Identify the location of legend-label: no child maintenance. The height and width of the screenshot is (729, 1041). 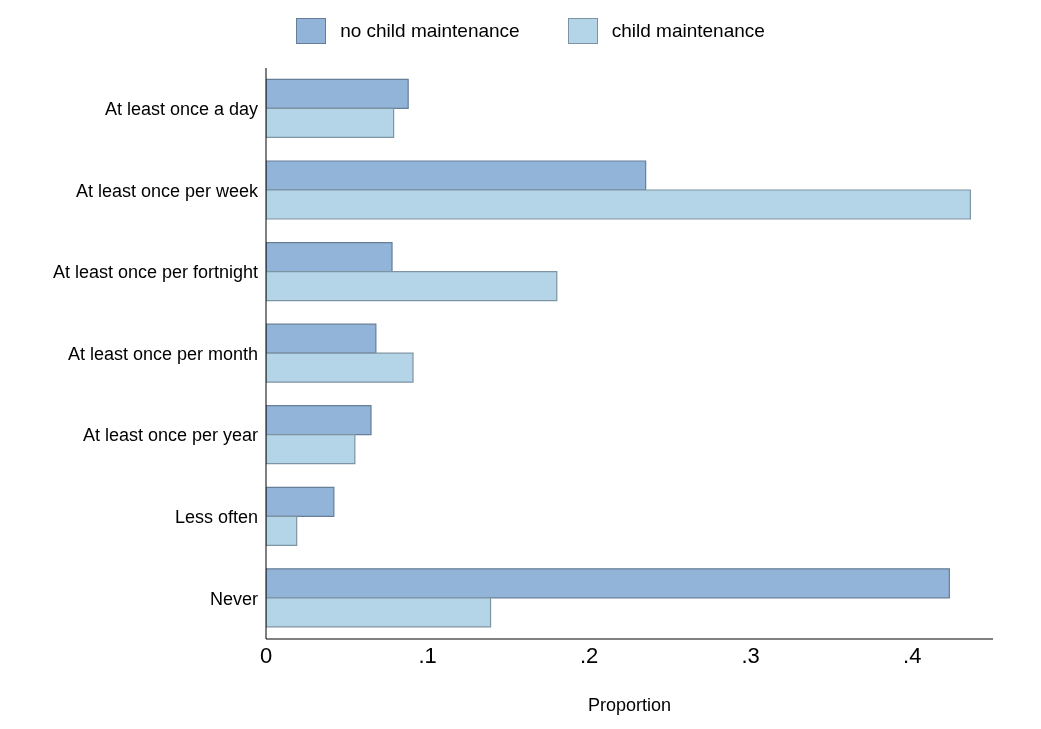
(430, 31).